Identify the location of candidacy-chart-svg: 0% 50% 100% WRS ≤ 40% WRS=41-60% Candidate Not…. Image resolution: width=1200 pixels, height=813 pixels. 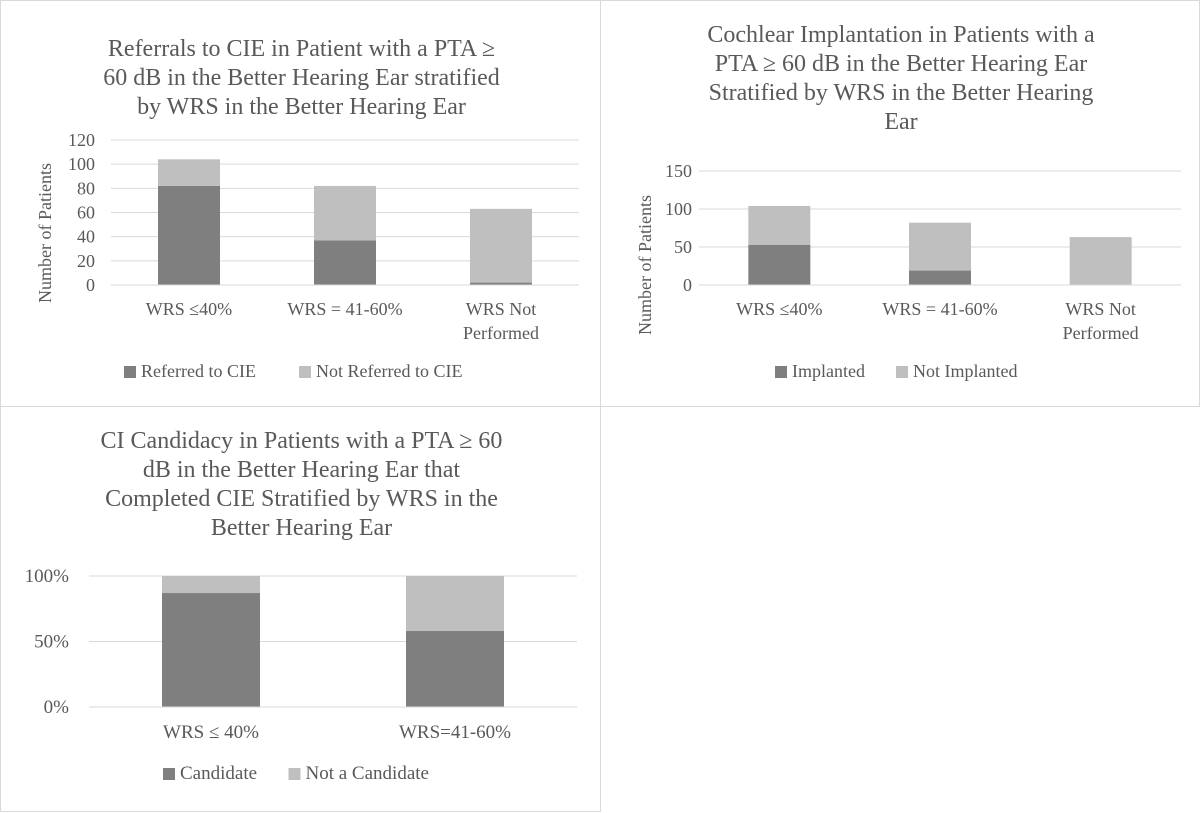
(301, 675).